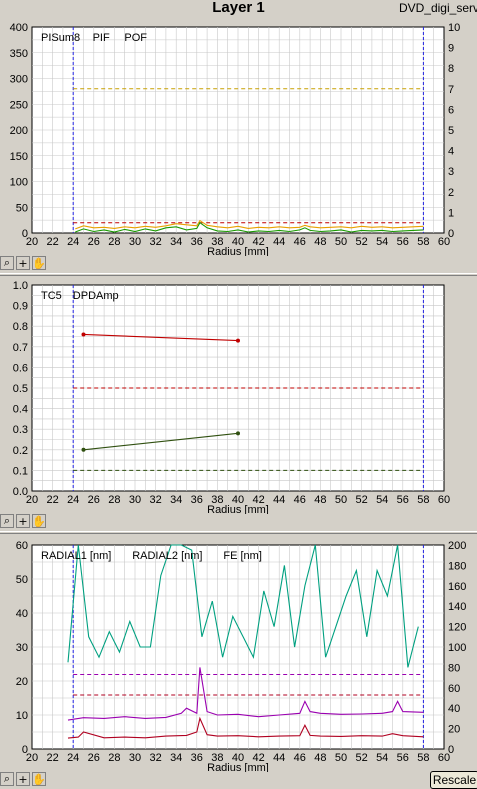 This screenshot has height=789, width=477. What do you see at coordinates (437, 8) in the screenshot?
I see `test-profile-label: DVD_digi_serv` at bounding box center [437, 8].